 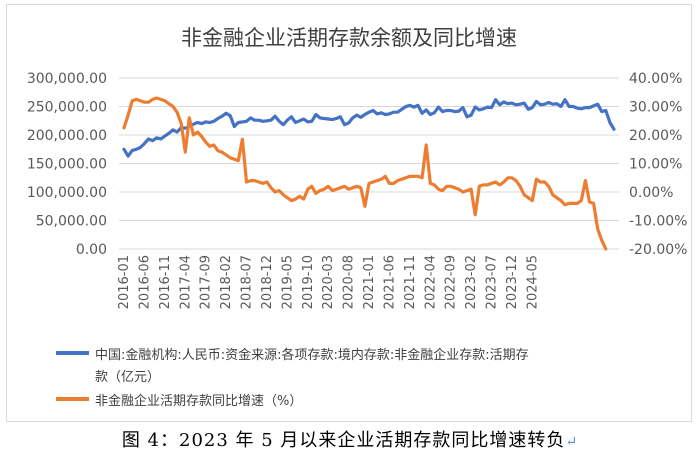 What do you see at coordinates (91, 250) in the screenshot?
I see `left-tick-label: 0.00` at bounding box center [91, 250].